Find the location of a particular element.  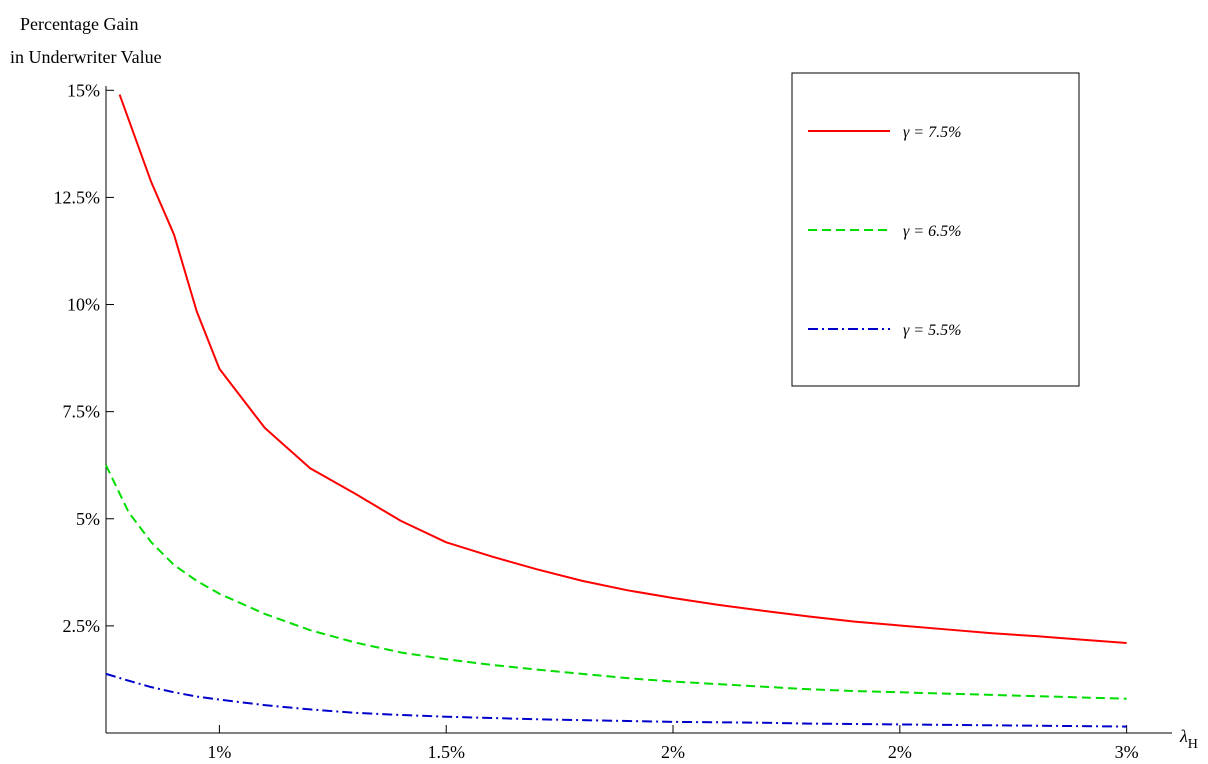

x-axis-title-symbol: λ is located at coordinates (1183, 736).